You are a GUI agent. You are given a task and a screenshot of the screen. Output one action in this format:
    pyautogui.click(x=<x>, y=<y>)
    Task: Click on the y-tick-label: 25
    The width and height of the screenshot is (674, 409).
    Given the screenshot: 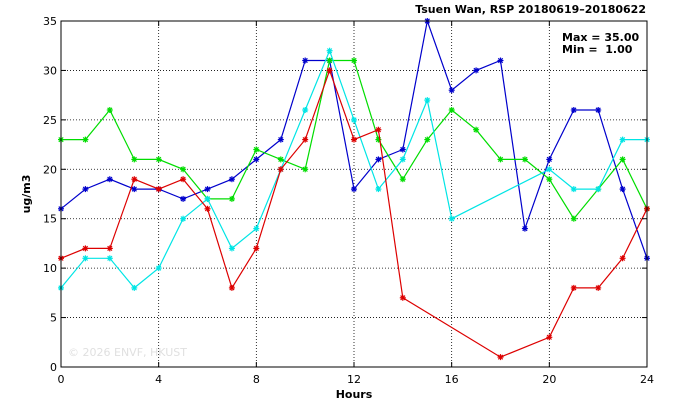 What is the action you would take?
    pyautogui.click(x=50, y=120)
    